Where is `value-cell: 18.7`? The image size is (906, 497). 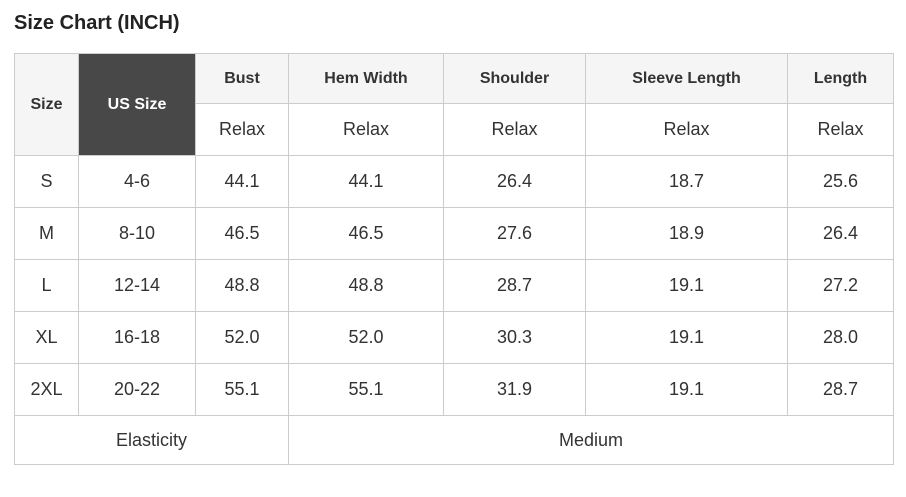 value-cell: 18.7 is located at coordinates (686, 181).